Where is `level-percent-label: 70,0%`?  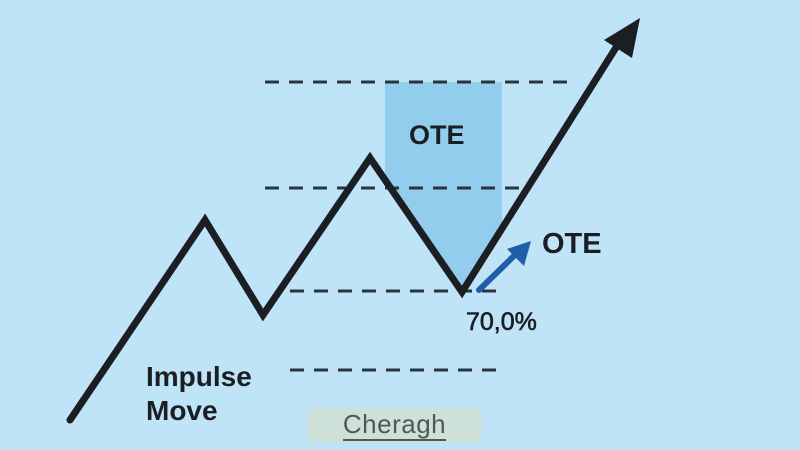 level-percent-label: 70,0% is located at coordinates (501, 322).